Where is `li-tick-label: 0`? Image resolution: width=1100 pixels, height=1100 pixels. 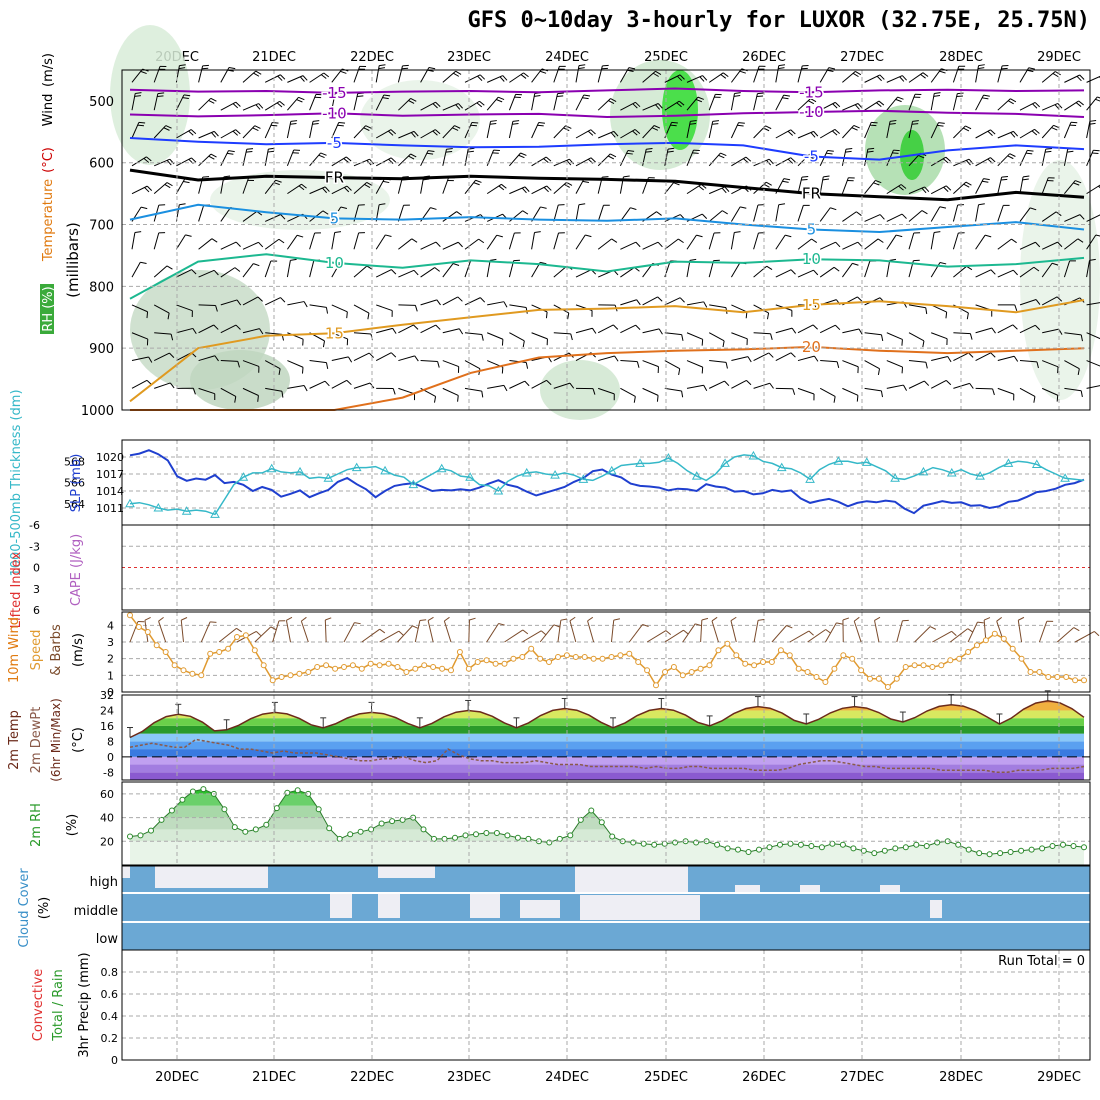
li-tick-label: 0 is located at coordinates (36, 568).